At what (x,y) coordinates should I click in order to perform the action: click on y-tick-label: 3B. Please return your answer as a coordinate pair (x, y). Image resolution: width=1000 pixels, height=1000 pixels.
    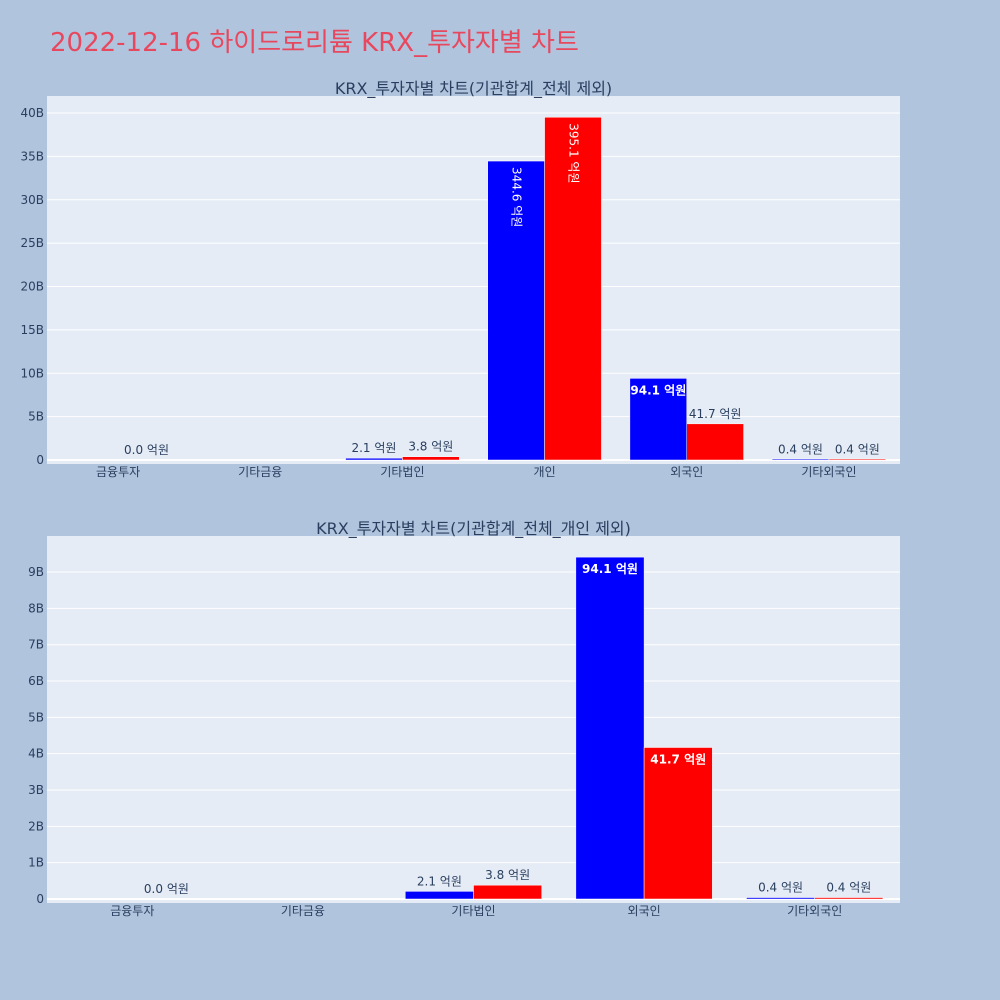
    Looking at the image, I should click on (36, 790).